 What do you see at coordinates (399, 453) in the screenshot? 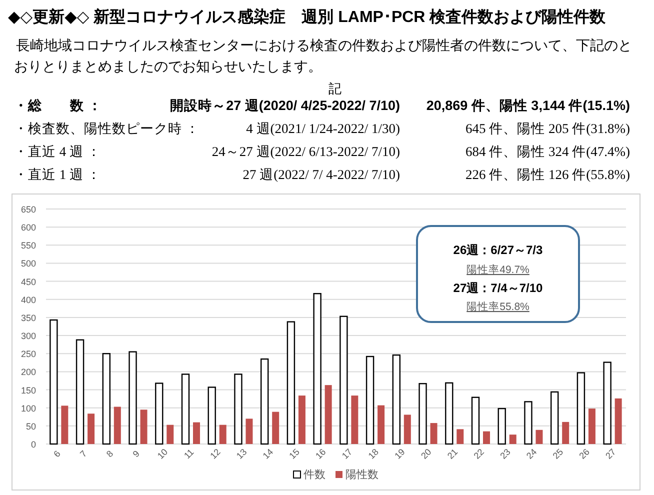
I see `x-tick-label: 19` at bounding box center [399, 453].